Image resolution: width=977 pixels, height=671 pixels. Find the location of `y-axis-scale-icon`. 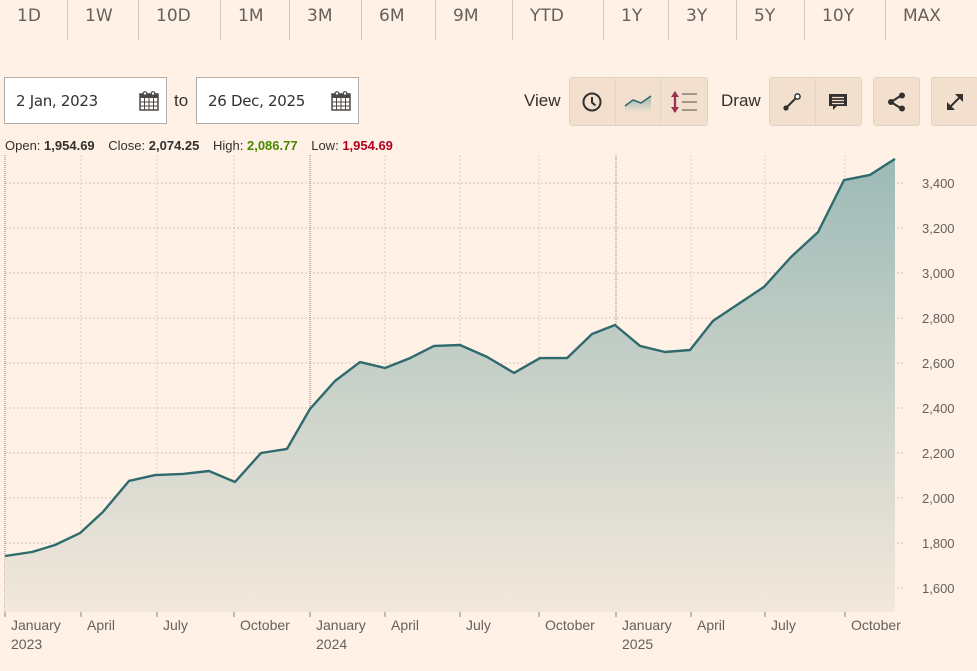

y-axis-scale-icon is located at coordinates (684, 101).